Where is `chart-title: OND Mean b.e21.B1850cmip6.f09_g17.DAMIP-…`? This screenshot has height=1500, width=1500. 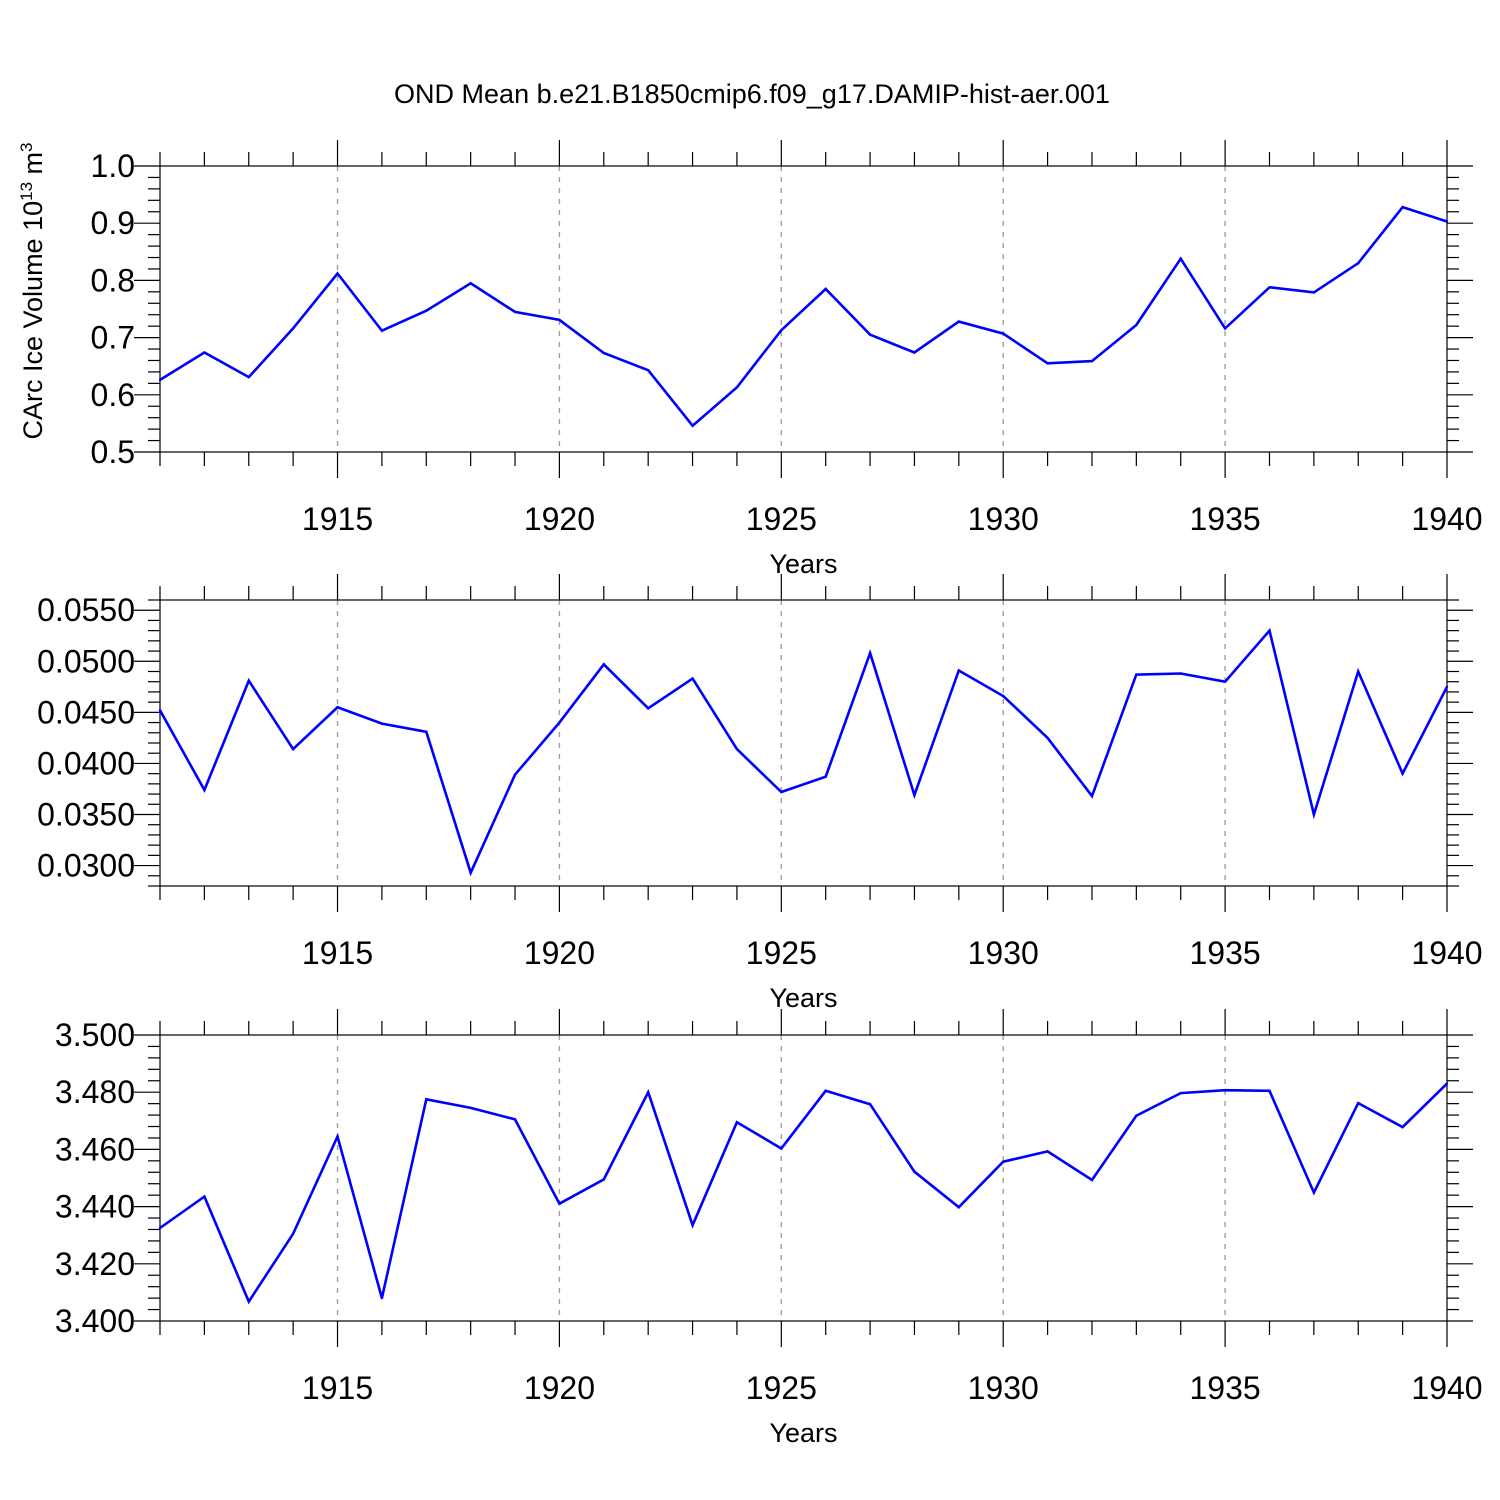
chart-title: OND Mean b.e21.B1850cmip6.f09_g17.DAMIP-… is located at coordinates (752, 94).